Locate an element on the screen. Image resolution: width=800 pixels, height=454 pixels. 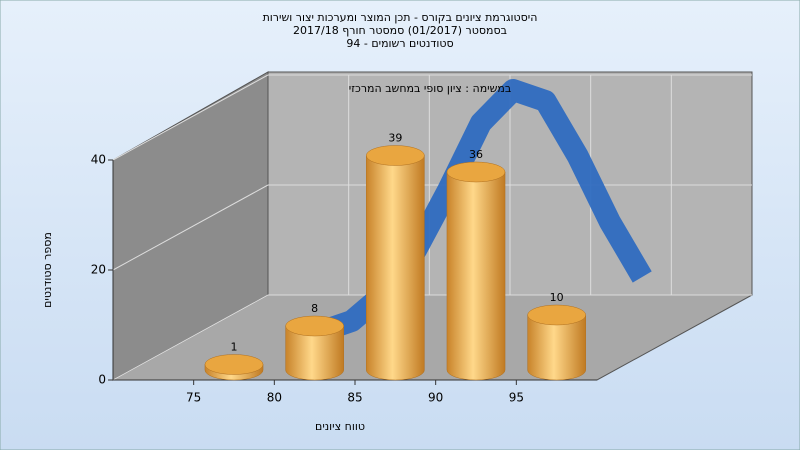
x-tick-label: 90 is located at coordinates (435, 398).